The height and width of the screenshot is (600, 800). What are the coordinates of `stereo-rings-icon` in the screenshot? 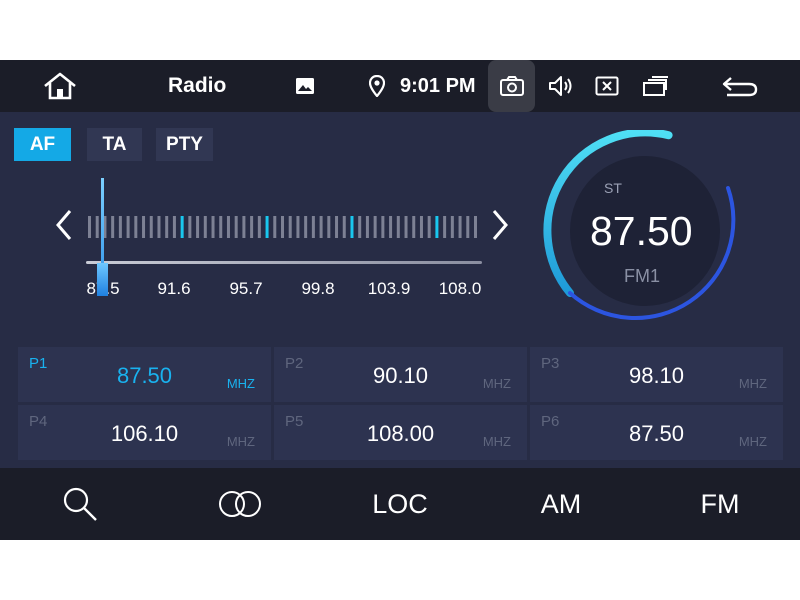 It's located at (240, 504).